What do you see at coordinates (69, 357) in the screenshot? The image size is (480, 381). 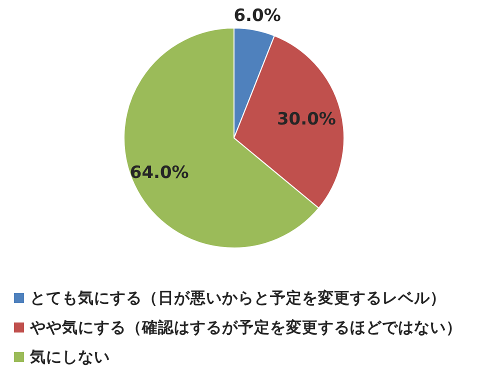 I see `legend-label: 気にしない` at bounding box center [69, 357].